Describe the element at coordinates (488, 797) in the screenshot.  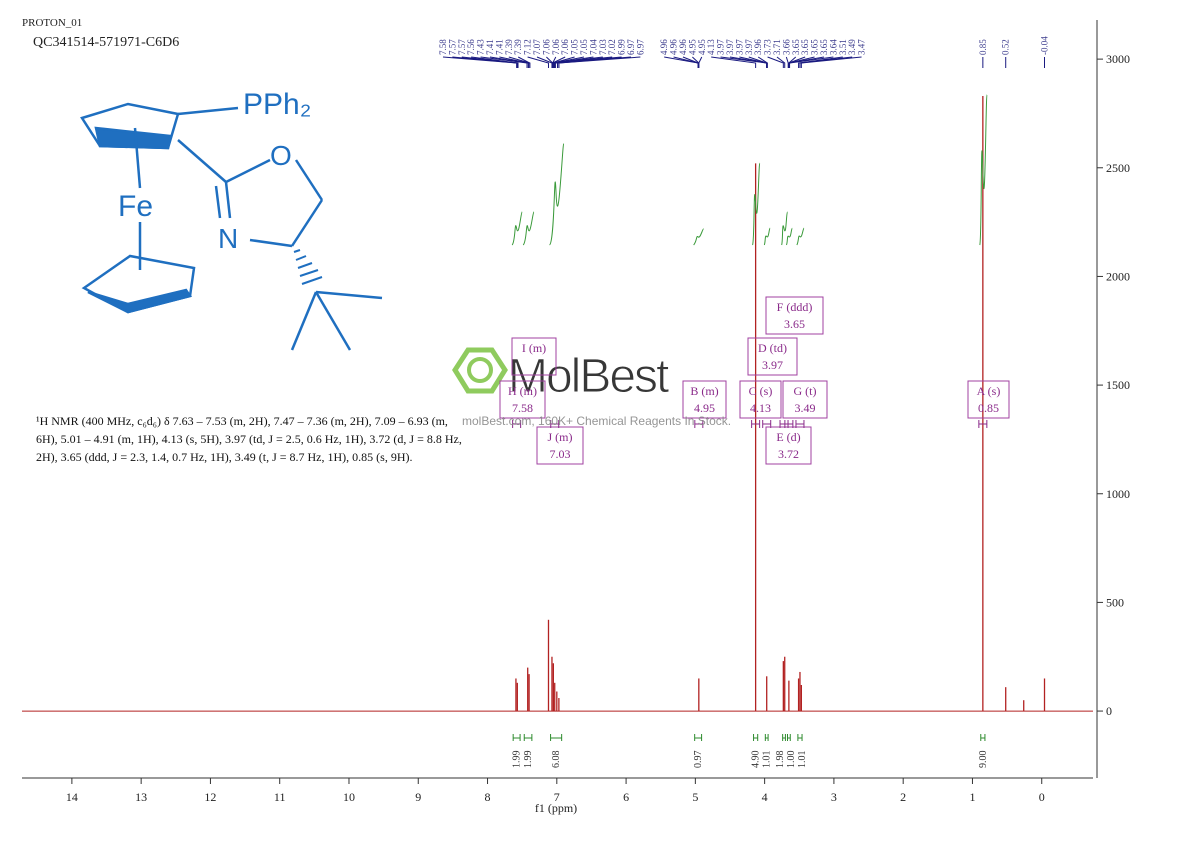
I see `x-tick-label: 8` at that location.